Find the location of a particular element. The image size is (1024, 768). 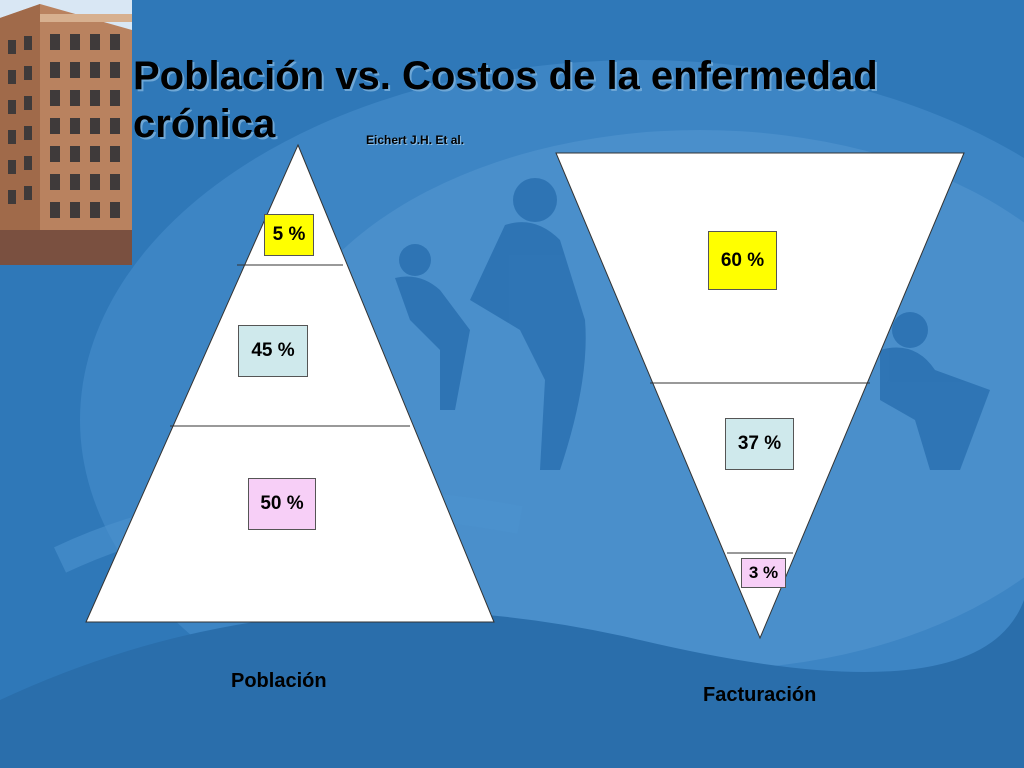

building-photo is located at coordinates (66, 132).